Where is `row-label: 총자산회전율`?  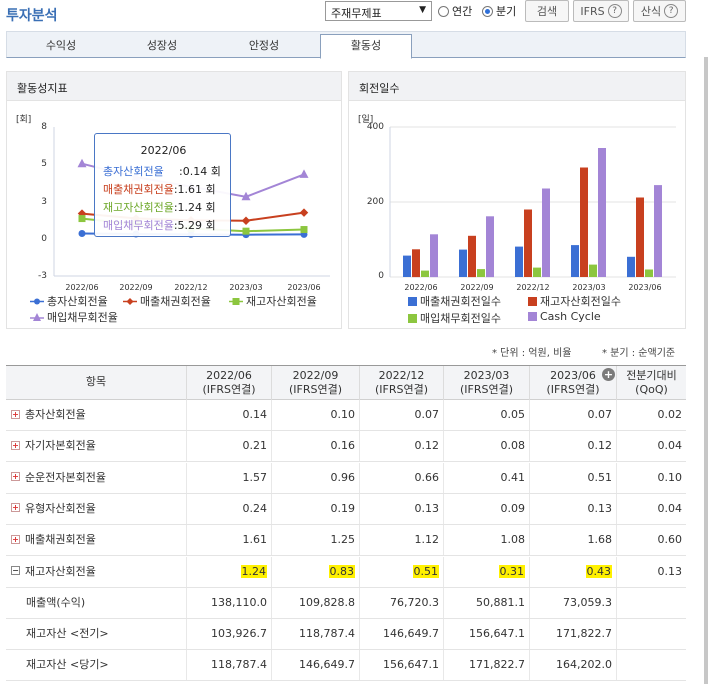 row-label: 총자산회전율 is located at coordinates (55, 414).